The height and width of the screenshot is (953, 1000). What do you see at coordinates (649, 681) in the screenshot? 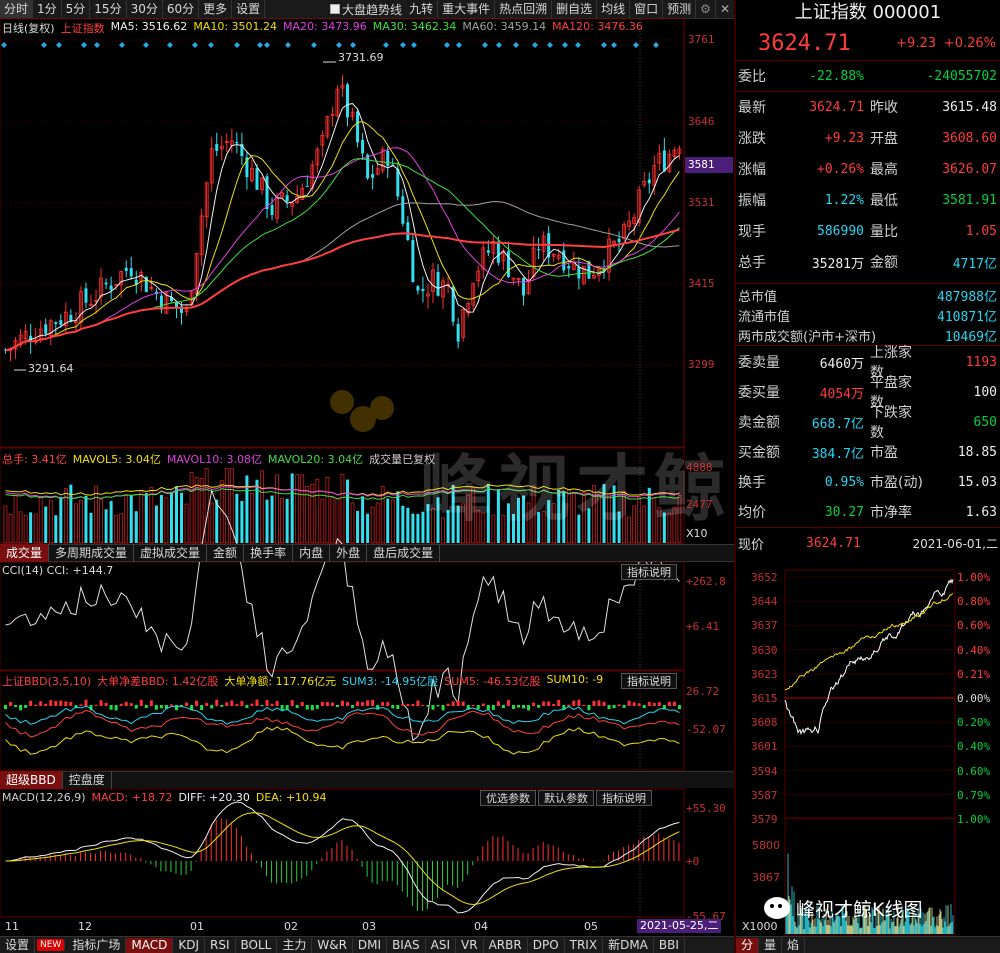
I see `bbd-help-button: 指标说明` at bounding box center [649, 681].